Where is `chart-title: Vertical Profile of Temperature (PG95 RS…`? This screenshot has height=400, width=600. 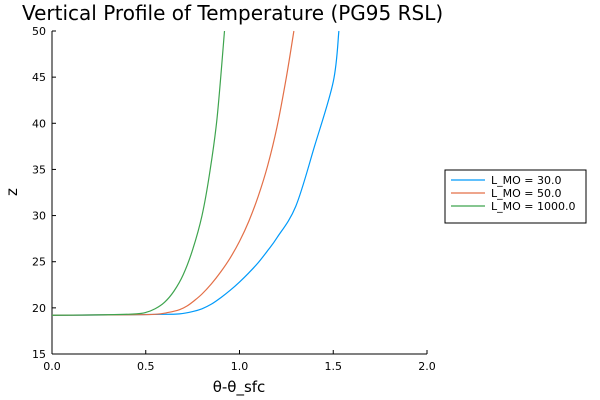 chart-title: Vertical Profile of Temperature (PG95 RS… is located at coordinates (232, 13).